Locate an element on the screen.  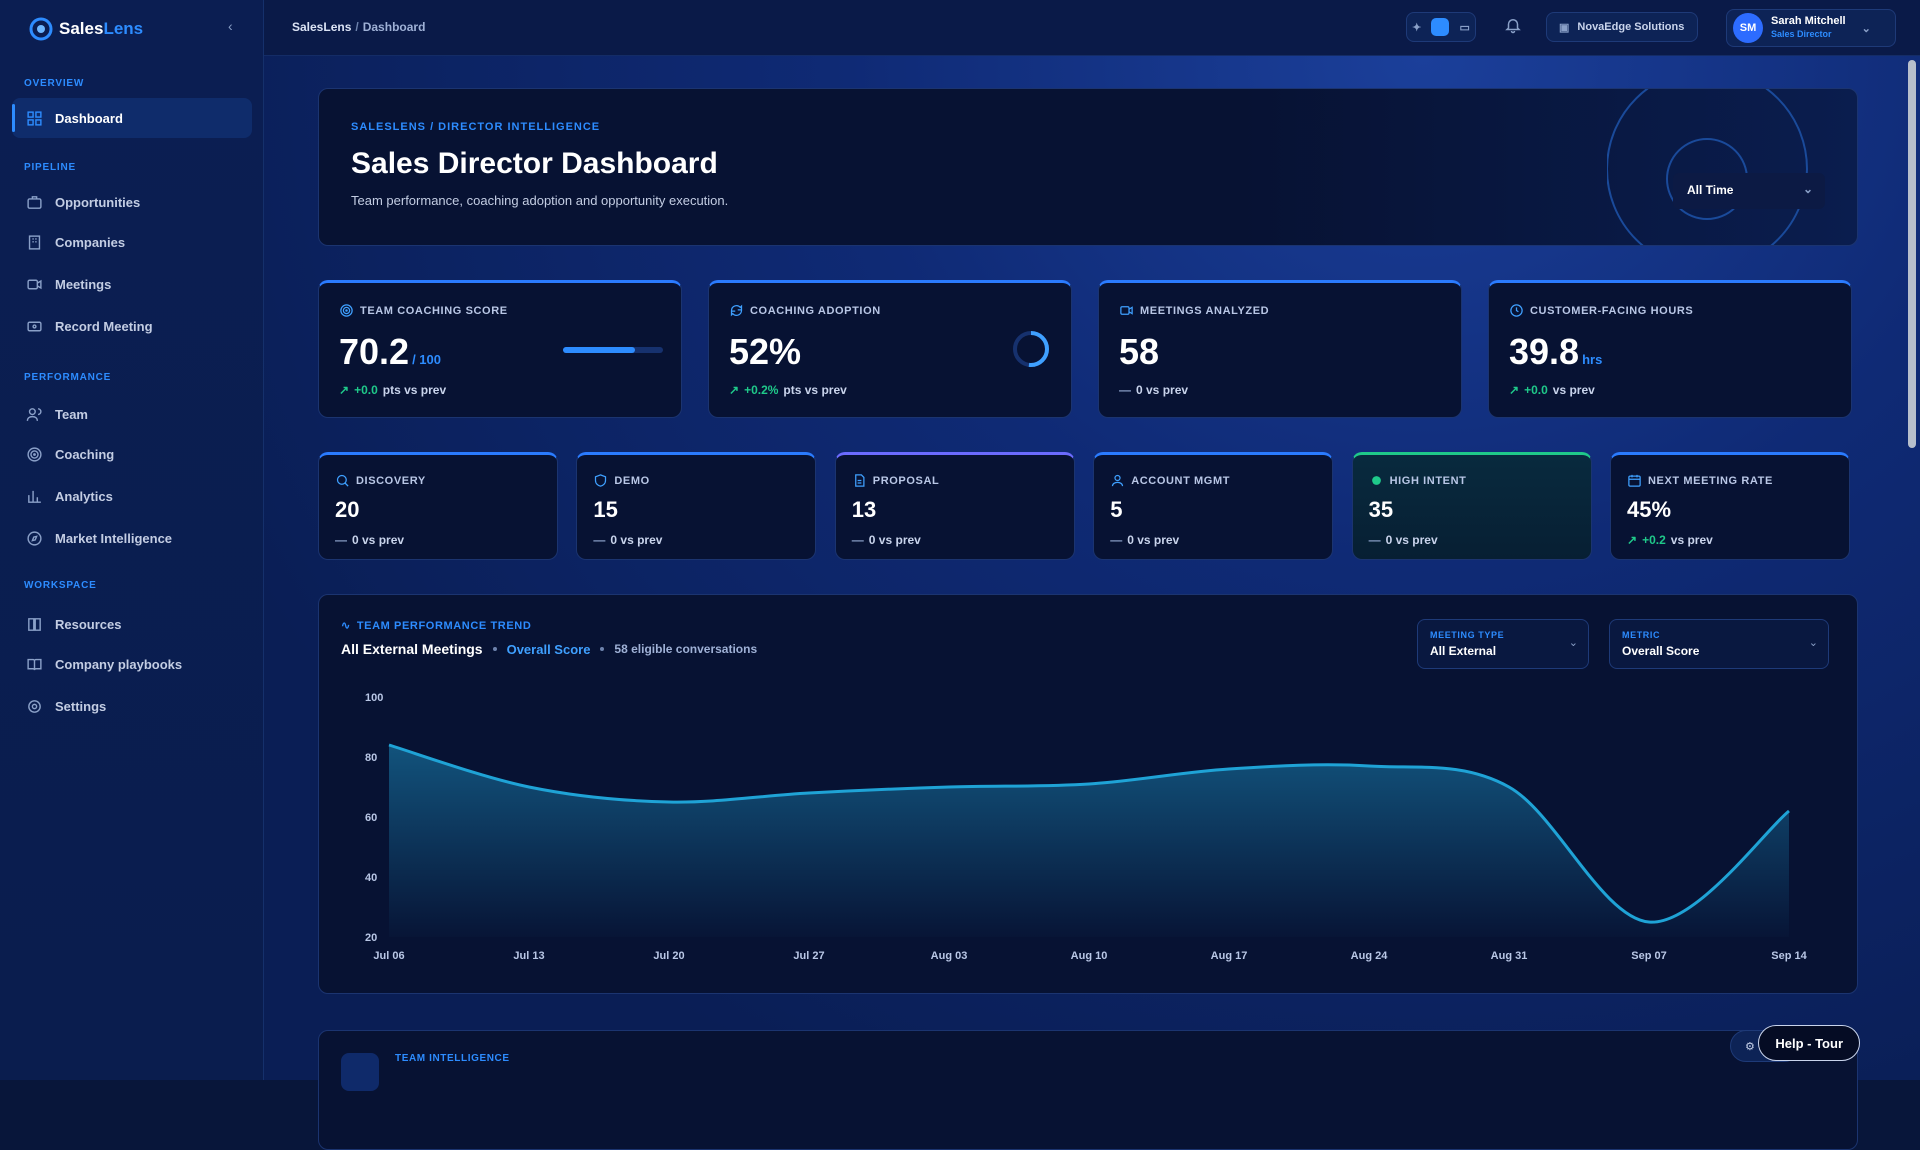
kpi-unit: hrs is located at coordinates (1592, 359).